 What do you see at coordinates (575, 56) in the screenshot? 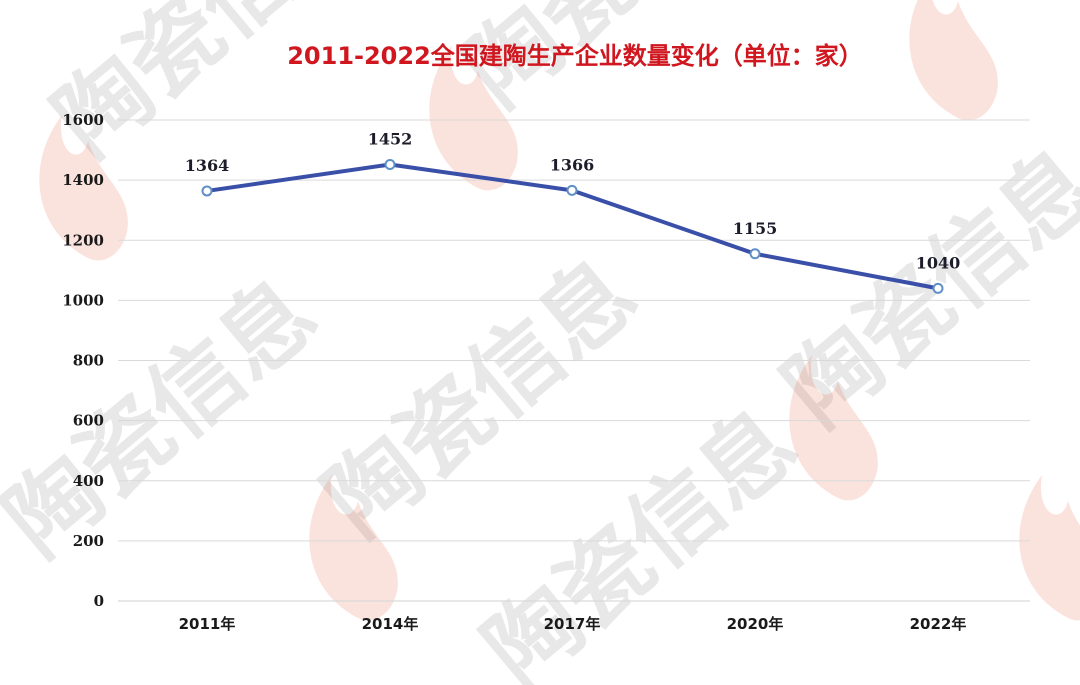
I see `chart-title: 2011-2022全国建陶生产企业数量变化（单位：家）` at bounding box center [575, 56].